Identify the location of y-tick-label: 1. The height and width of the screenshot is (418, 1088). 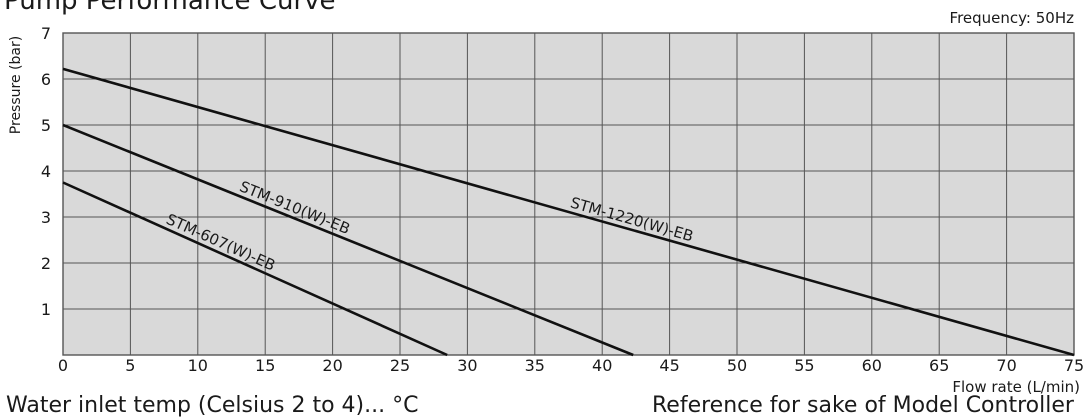
(46, 309).